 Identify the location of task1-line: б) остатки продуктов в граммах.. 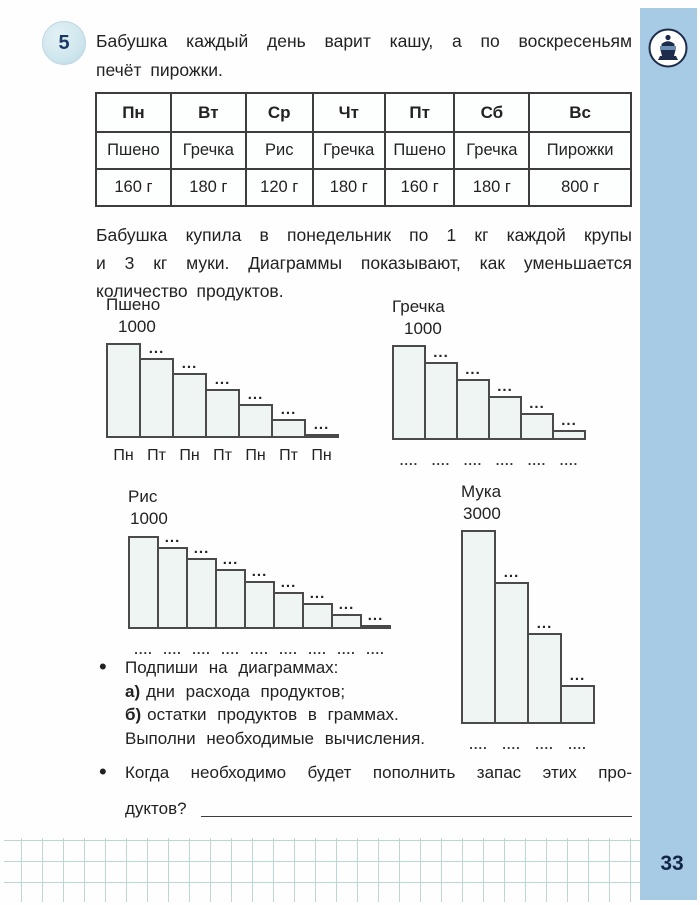
(262, 714).